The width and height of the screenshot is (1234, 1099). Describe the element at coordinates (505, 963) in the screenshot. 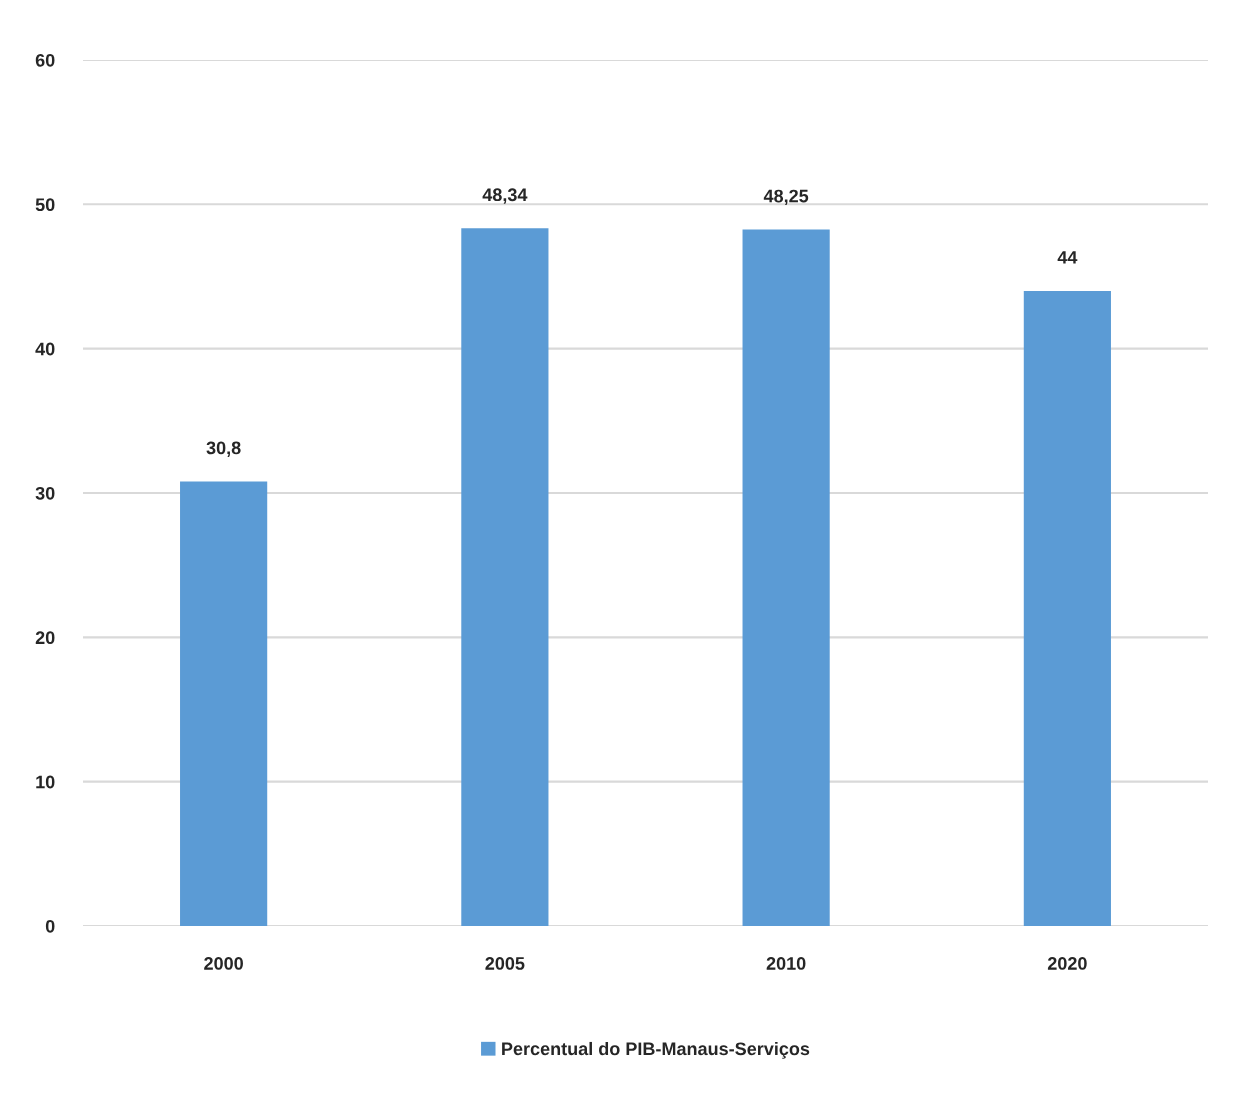

I see `x-tick-label: 2005` at that location.